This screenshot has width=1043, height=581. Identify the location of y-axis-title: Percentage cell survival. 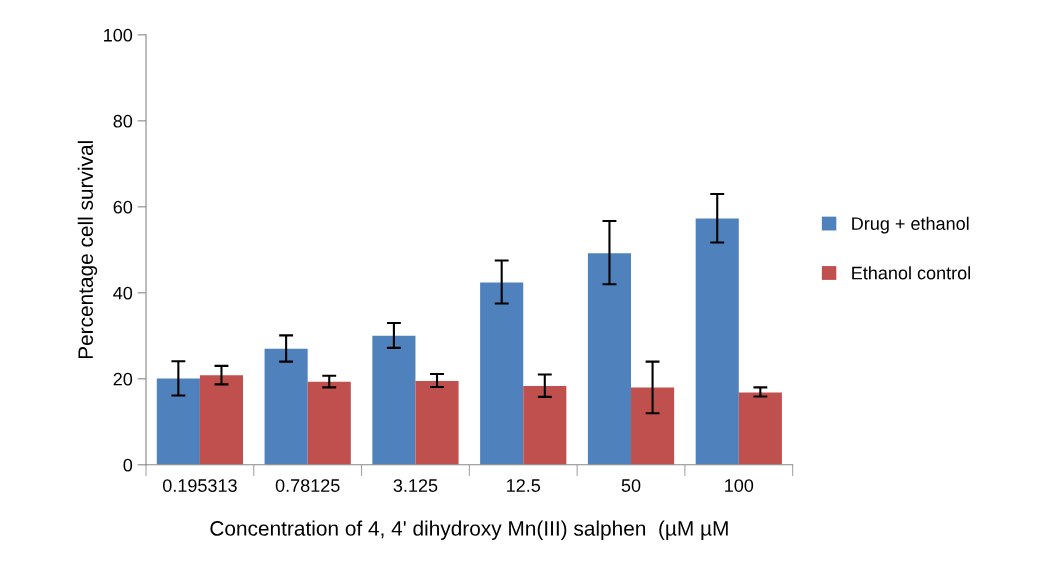
(87, 250).